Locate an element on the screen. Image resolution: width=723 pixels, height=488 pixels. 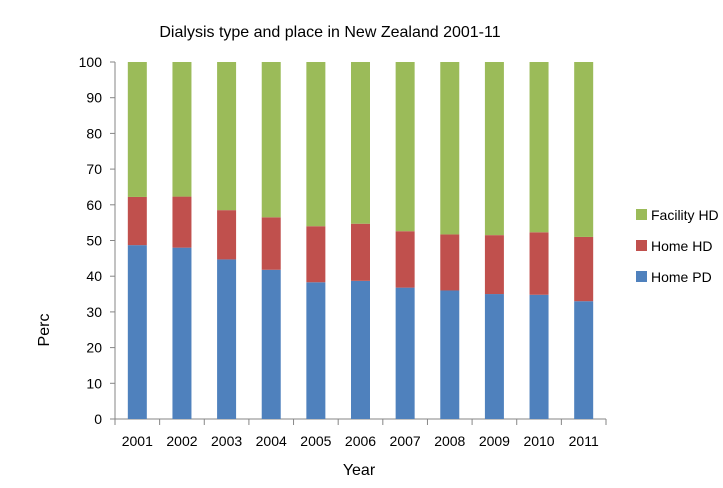
y-tick-label: 30 is located at coordinates (94, 312).